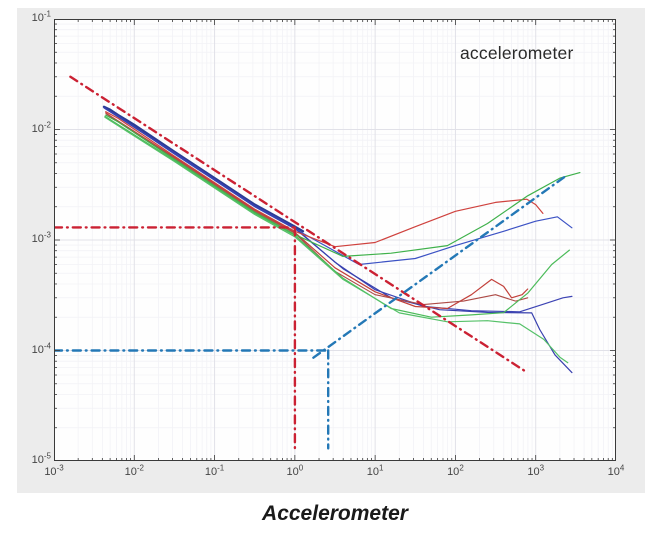 The width and height of the screenshot is (656, 542). Describe the element at coordinates (536, 470) in the screenshot. I see `x-tick-label: 10³` at that location.